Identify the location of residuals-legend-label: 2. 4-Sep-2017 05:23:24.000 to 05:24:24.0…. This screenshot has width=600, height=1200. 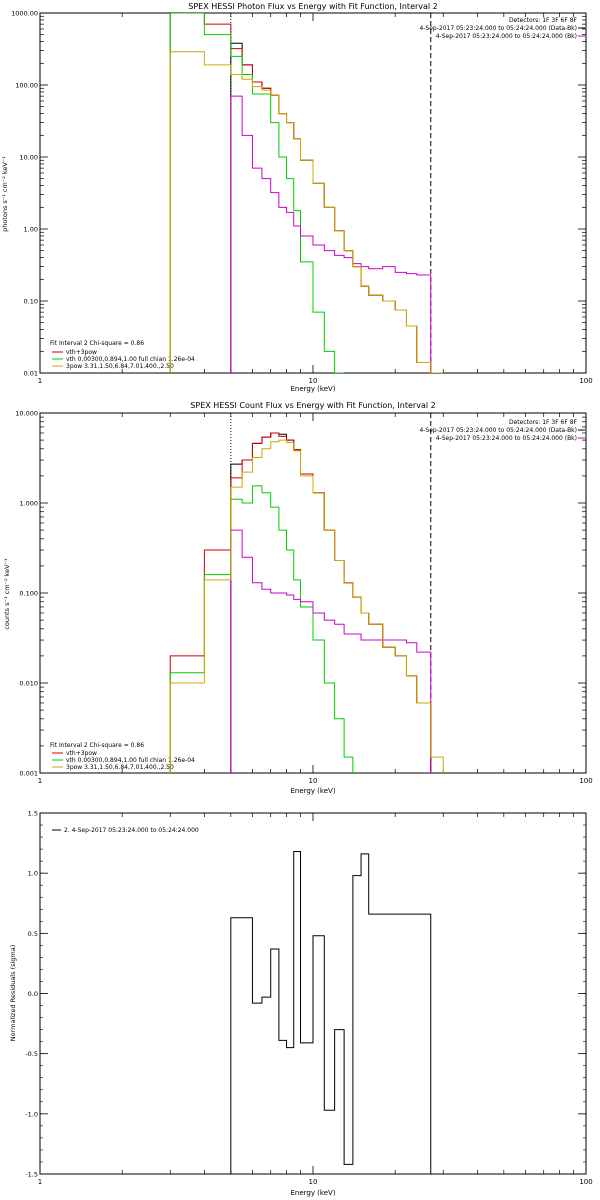
(131, 830).